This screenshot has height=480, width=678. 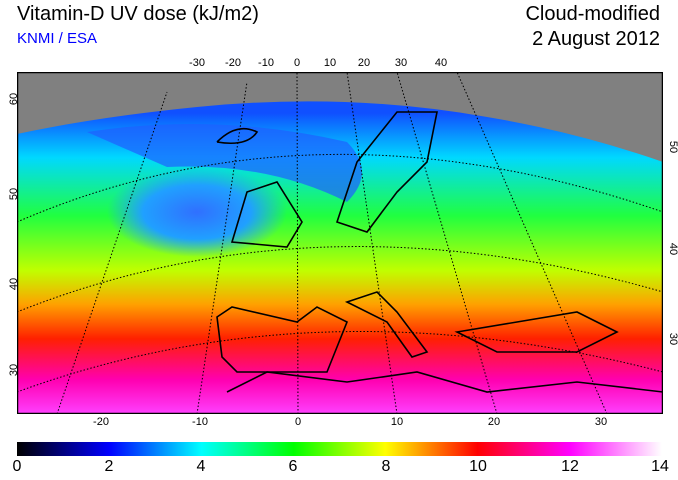 I want to click on colorbar-label: 6, so click(x=293, y=466).